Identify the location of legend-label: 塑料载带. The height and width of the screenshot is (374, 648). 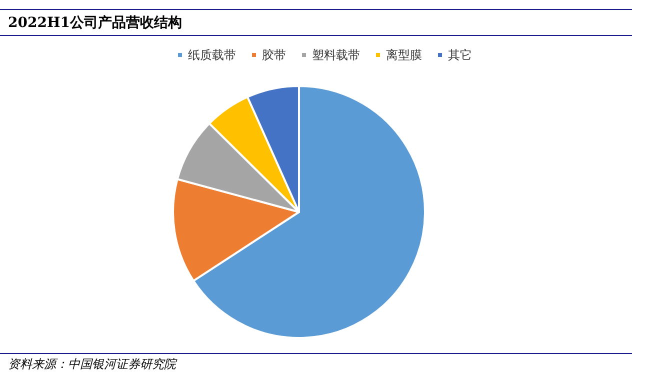
(336, 55).